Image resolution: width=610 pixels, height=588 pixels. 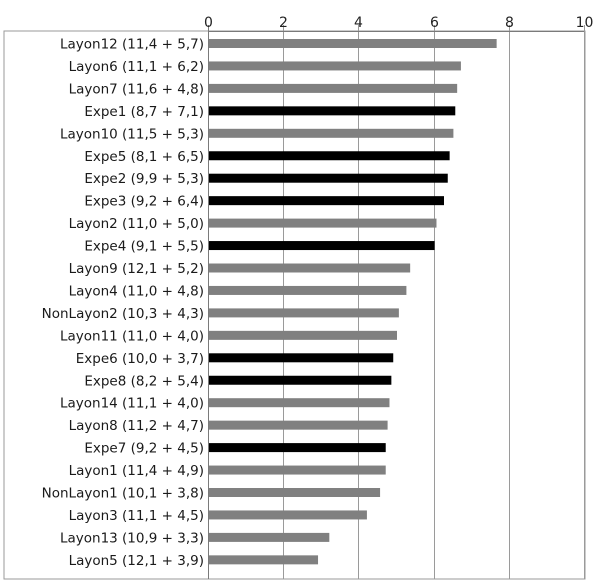 I want to click on bar-expe1, so click(x=332, y=111).